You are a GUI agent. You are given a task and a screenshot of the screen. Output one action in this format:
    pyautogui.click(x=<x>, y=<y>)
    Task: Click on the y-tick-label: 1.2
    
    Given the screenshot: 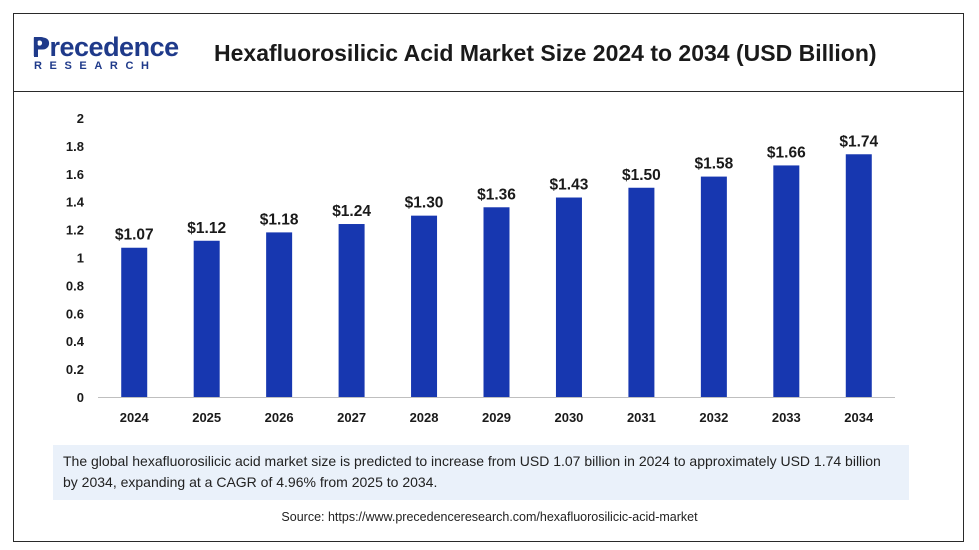 What is the action you would take?
    pyautogui.click(x=75, y=230)
    